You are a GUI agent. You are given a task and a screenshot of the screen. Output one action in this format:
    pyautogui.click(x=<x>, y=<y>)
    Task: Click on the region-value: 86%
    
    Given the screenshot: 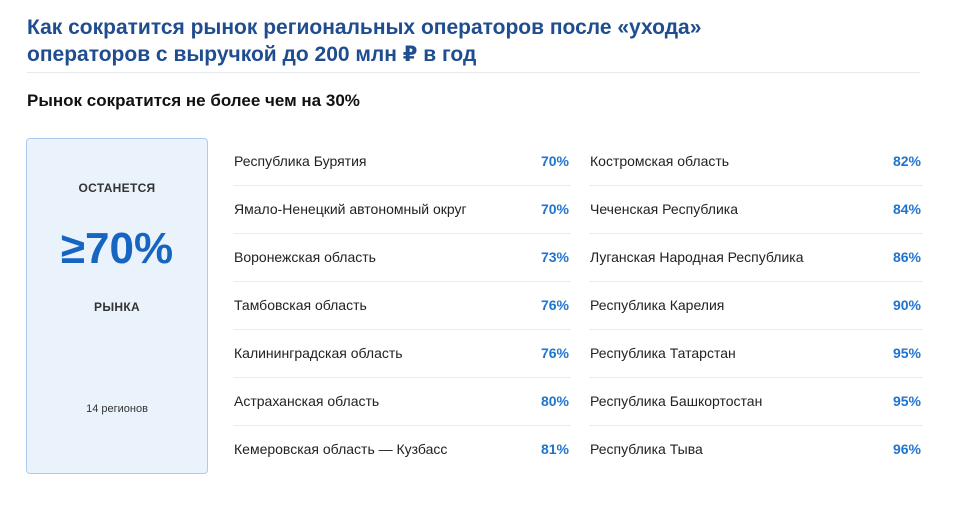 What is the action you would take?
    pyautogui.click(x=906, y=257)
    